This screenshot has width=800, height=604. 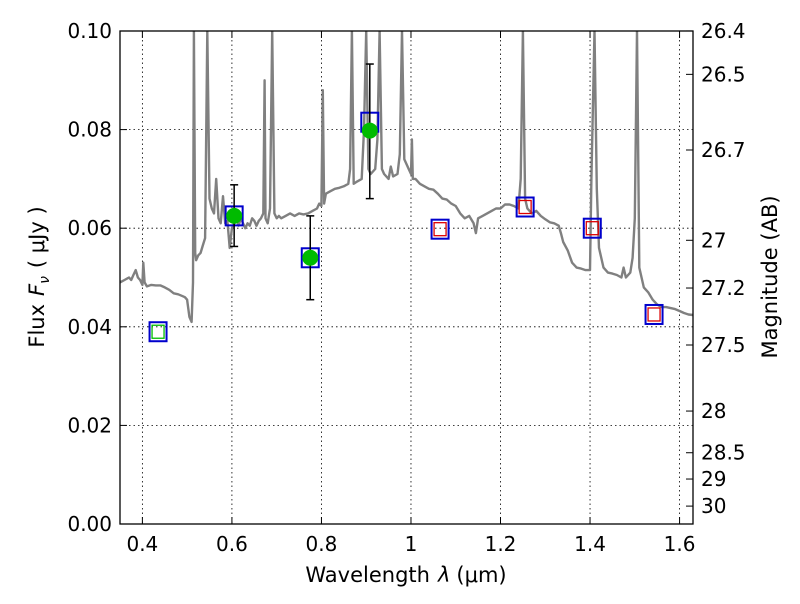 I want to click on right-tick-label: 28, so click(x=713, y=411).